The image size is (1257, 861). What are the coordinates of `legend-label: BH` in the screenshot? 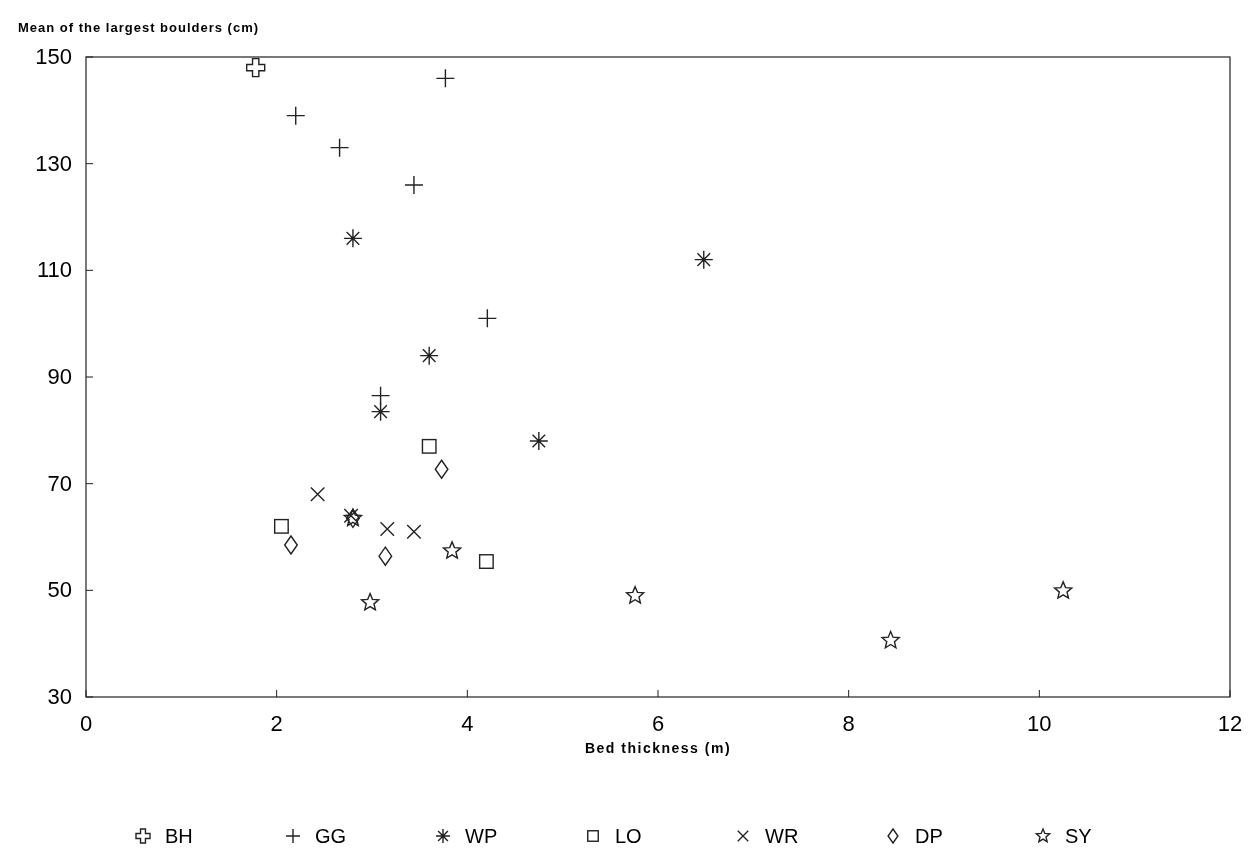 It's located at (179, 836).